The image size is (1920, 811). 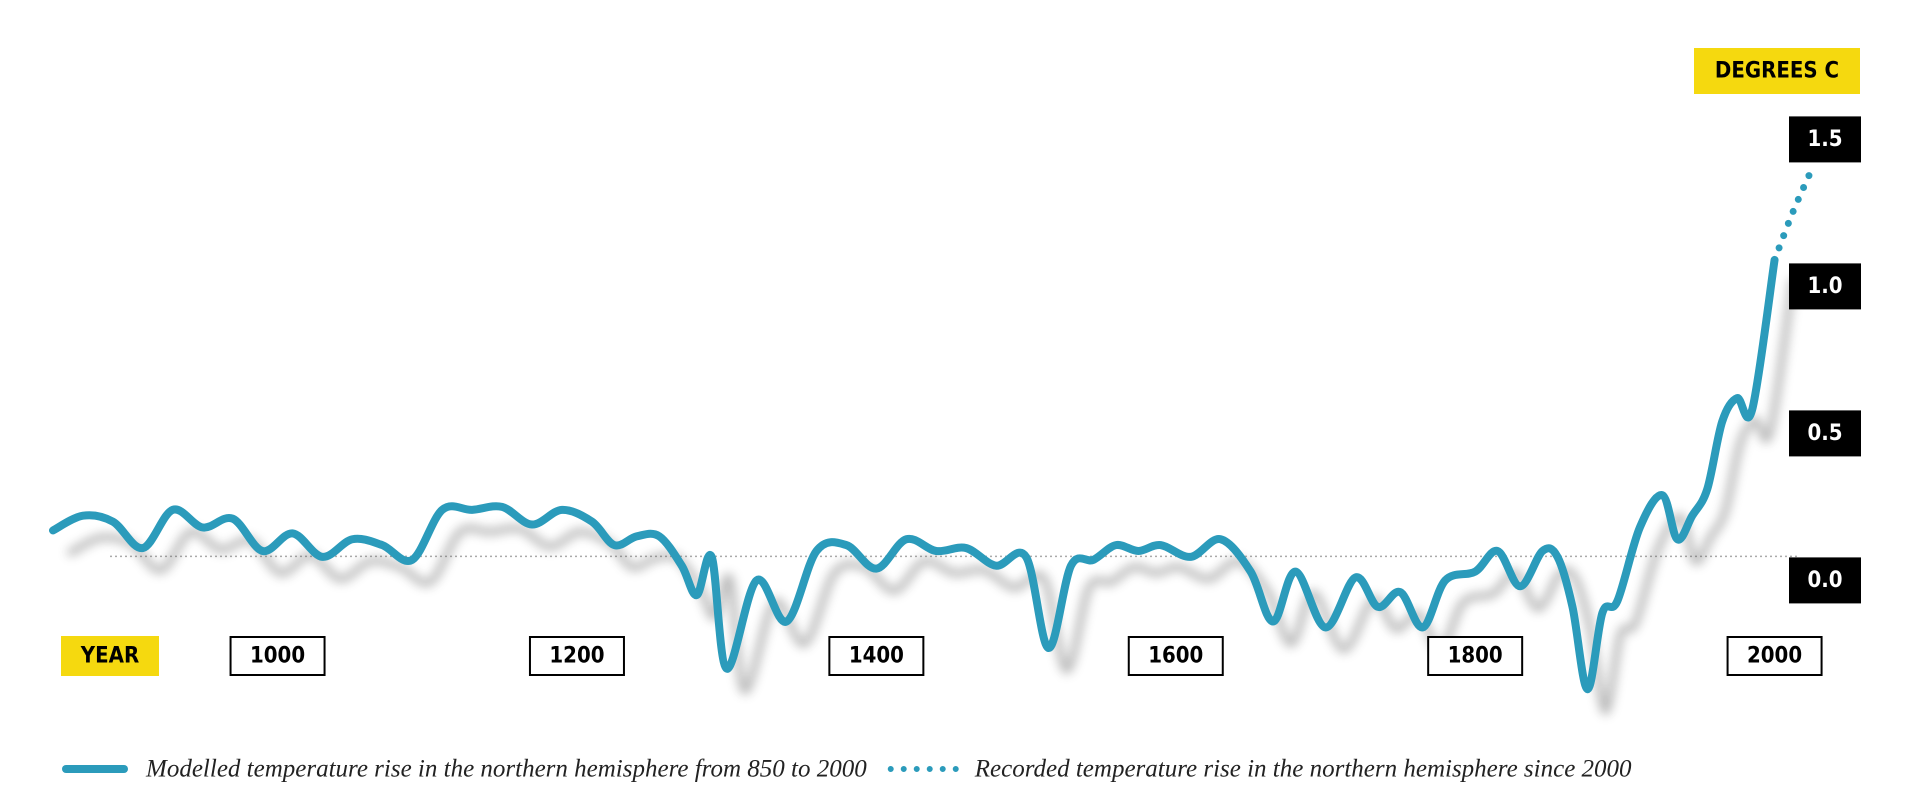 I want to click on x-tick-label: 1000, so click(x=277, y=656).